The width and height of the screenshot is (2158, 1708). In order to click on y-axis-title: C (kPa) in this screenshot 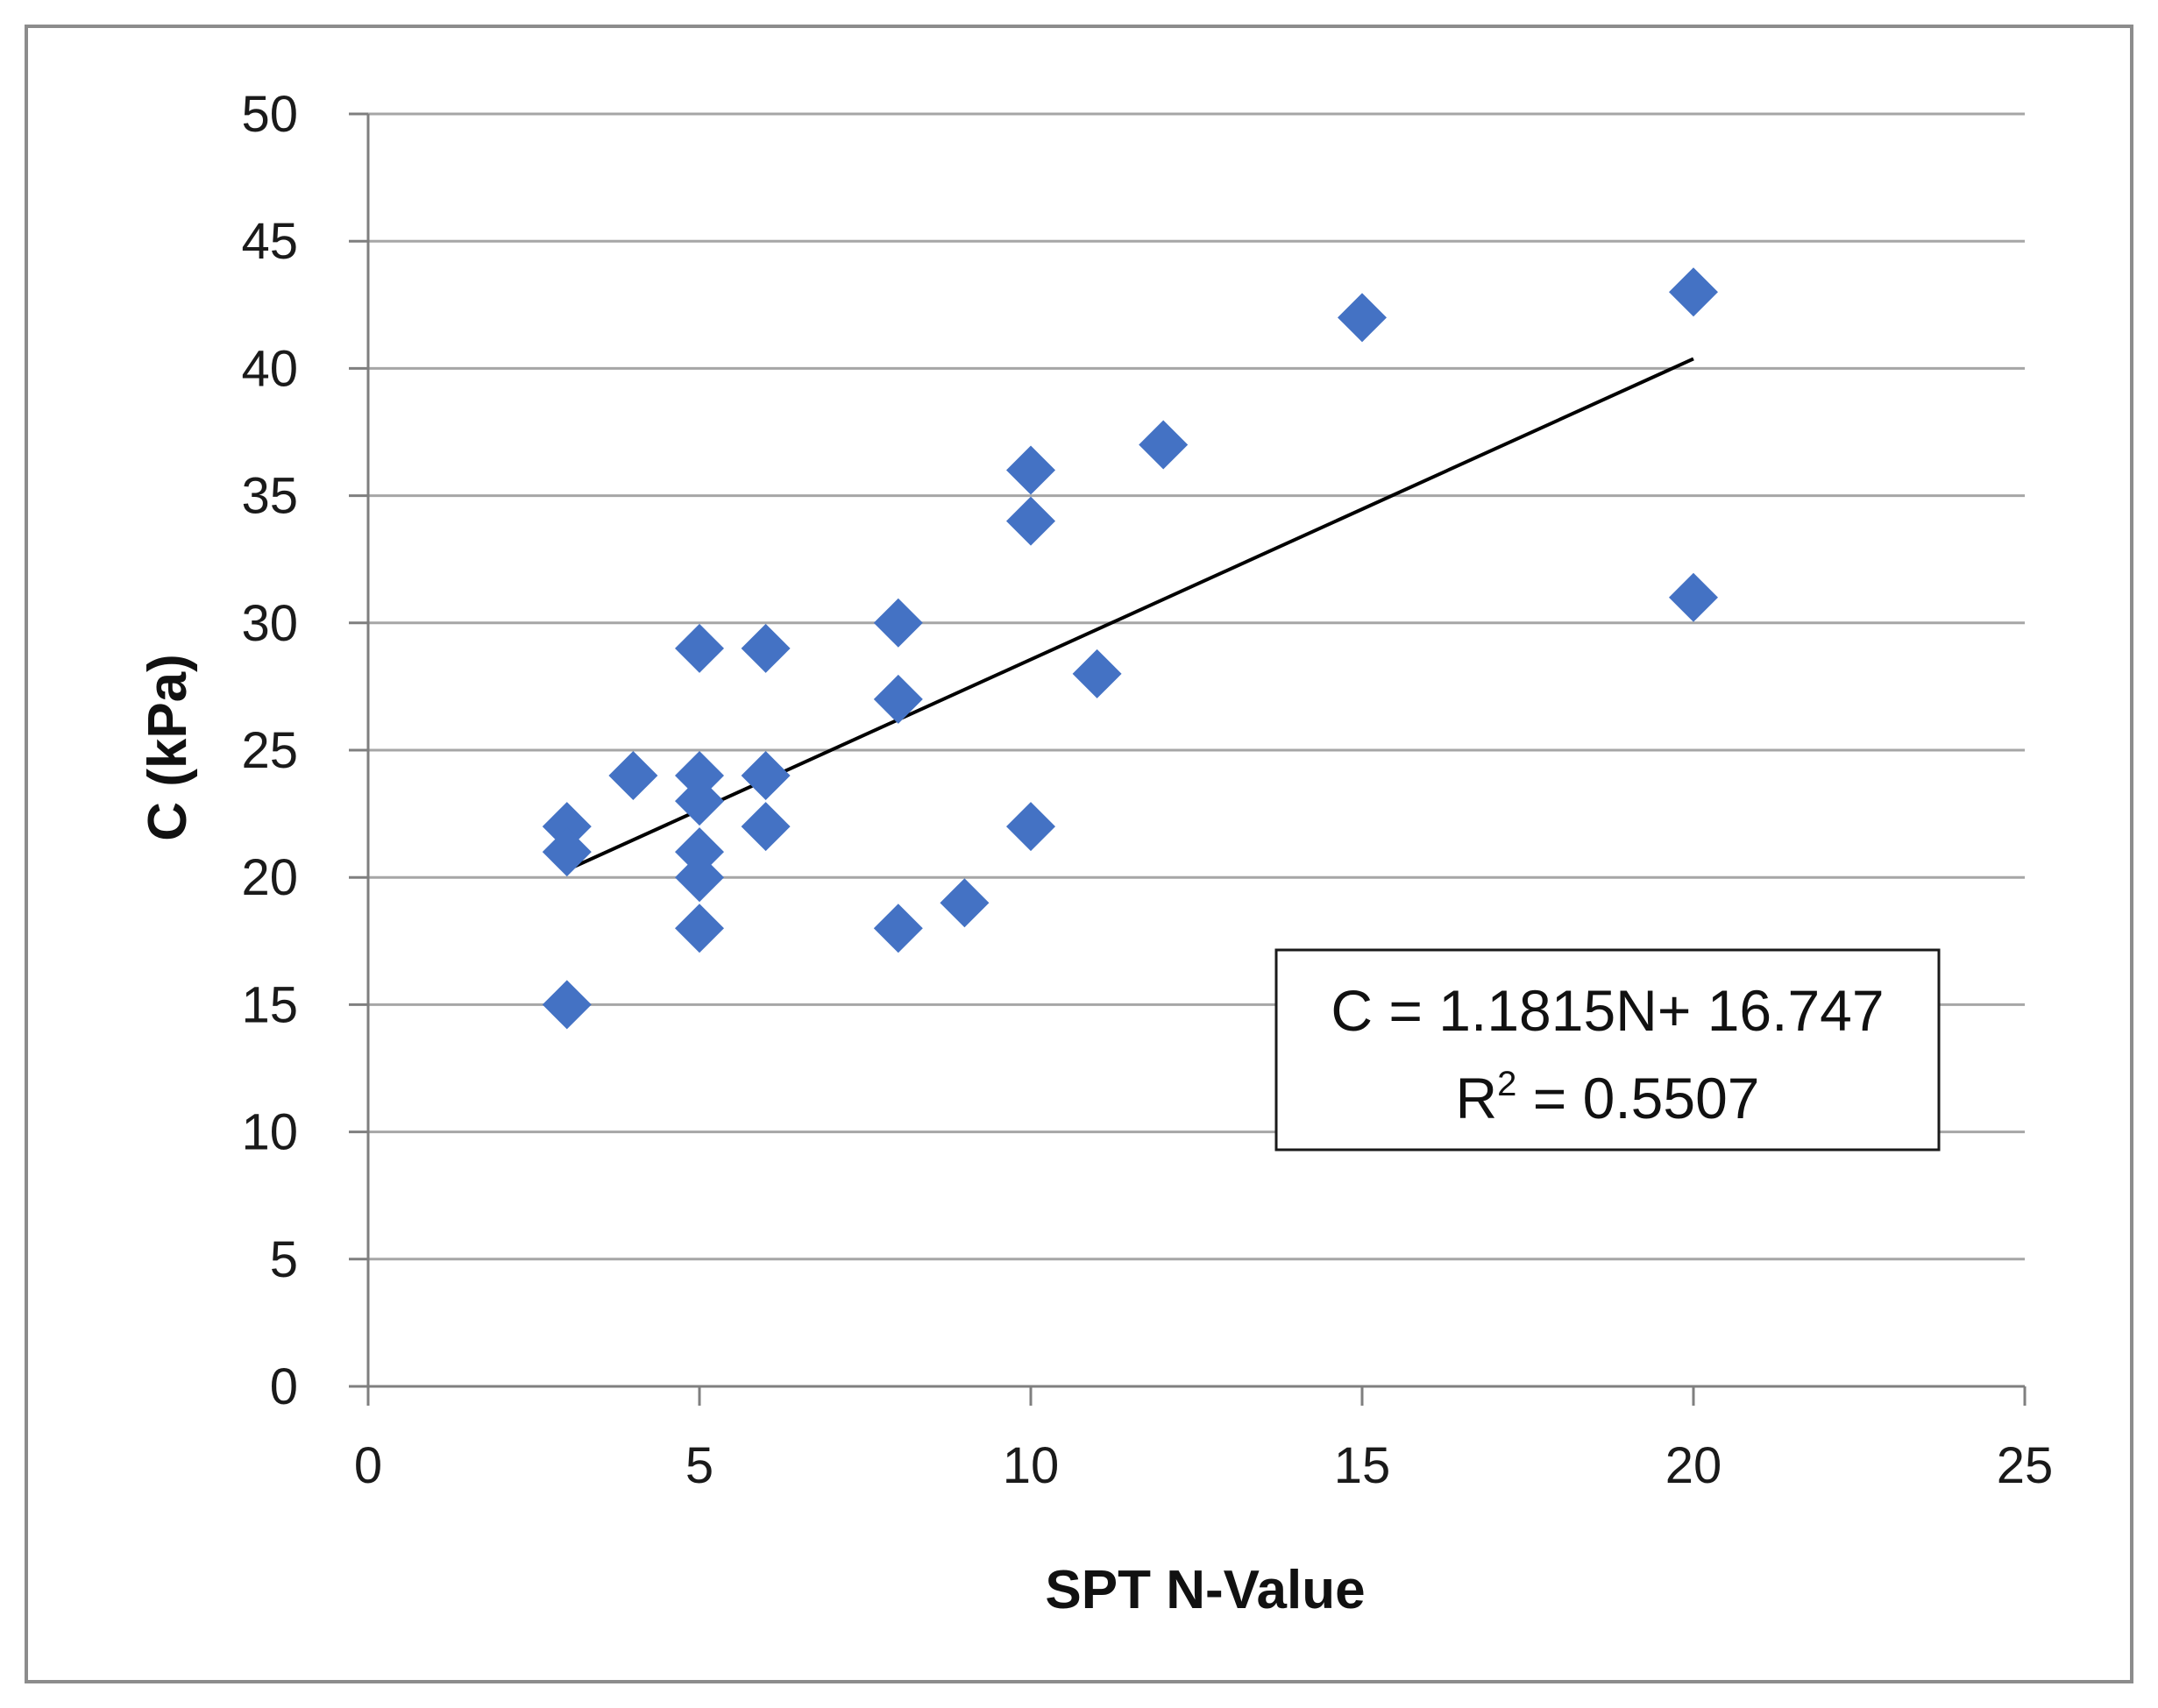, I will do `click(168, 748)`.